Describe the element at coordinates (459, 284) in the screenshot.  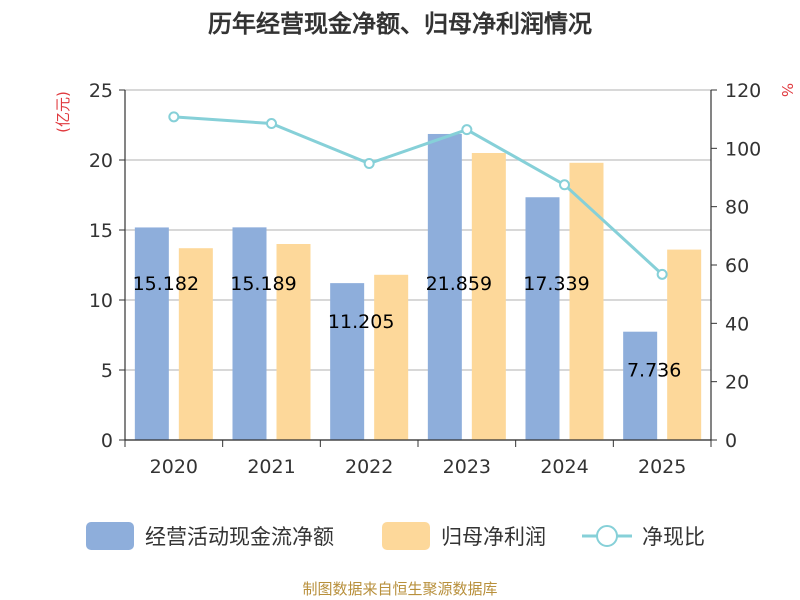
I see `data-label: 21.859` at that location.